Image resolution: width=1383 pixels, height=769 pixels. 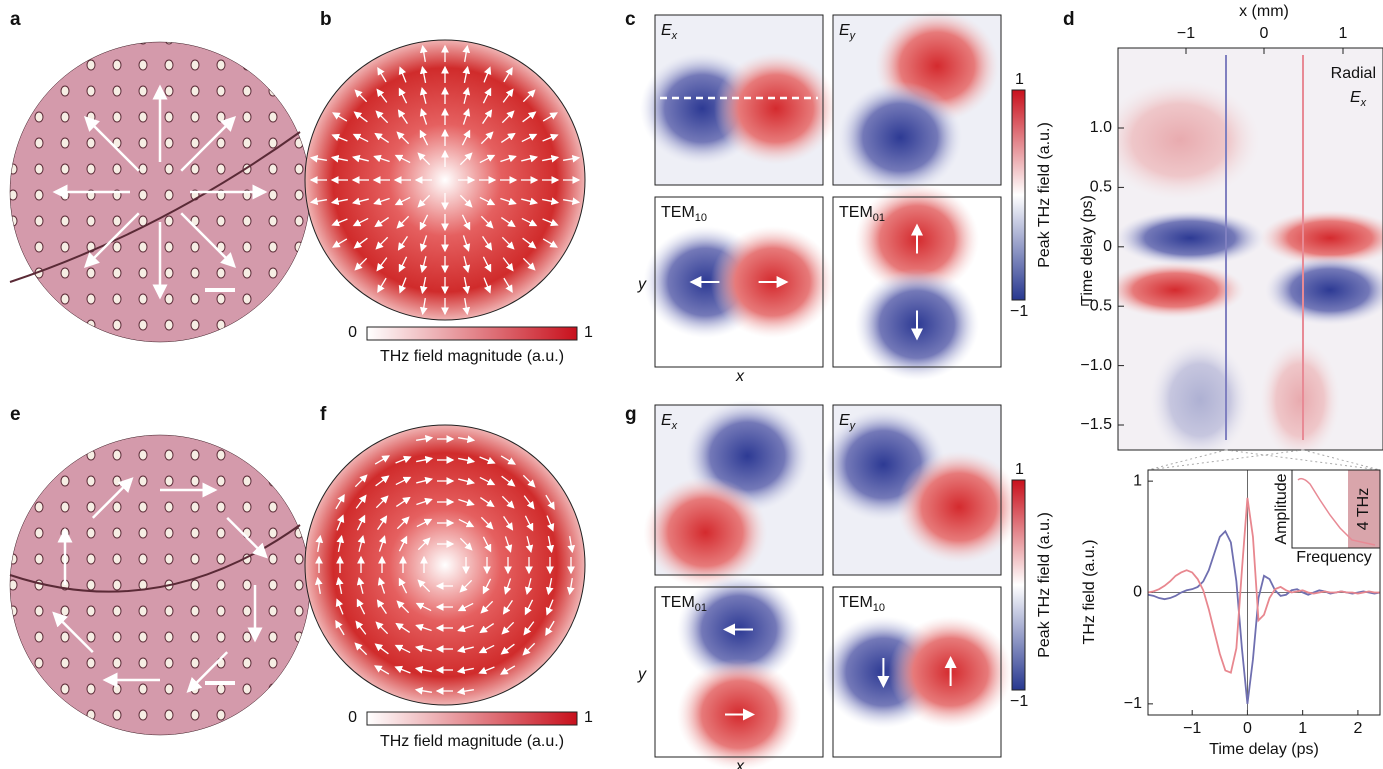 I want to click on annotation: Radial, so click(x=1353, y=73).